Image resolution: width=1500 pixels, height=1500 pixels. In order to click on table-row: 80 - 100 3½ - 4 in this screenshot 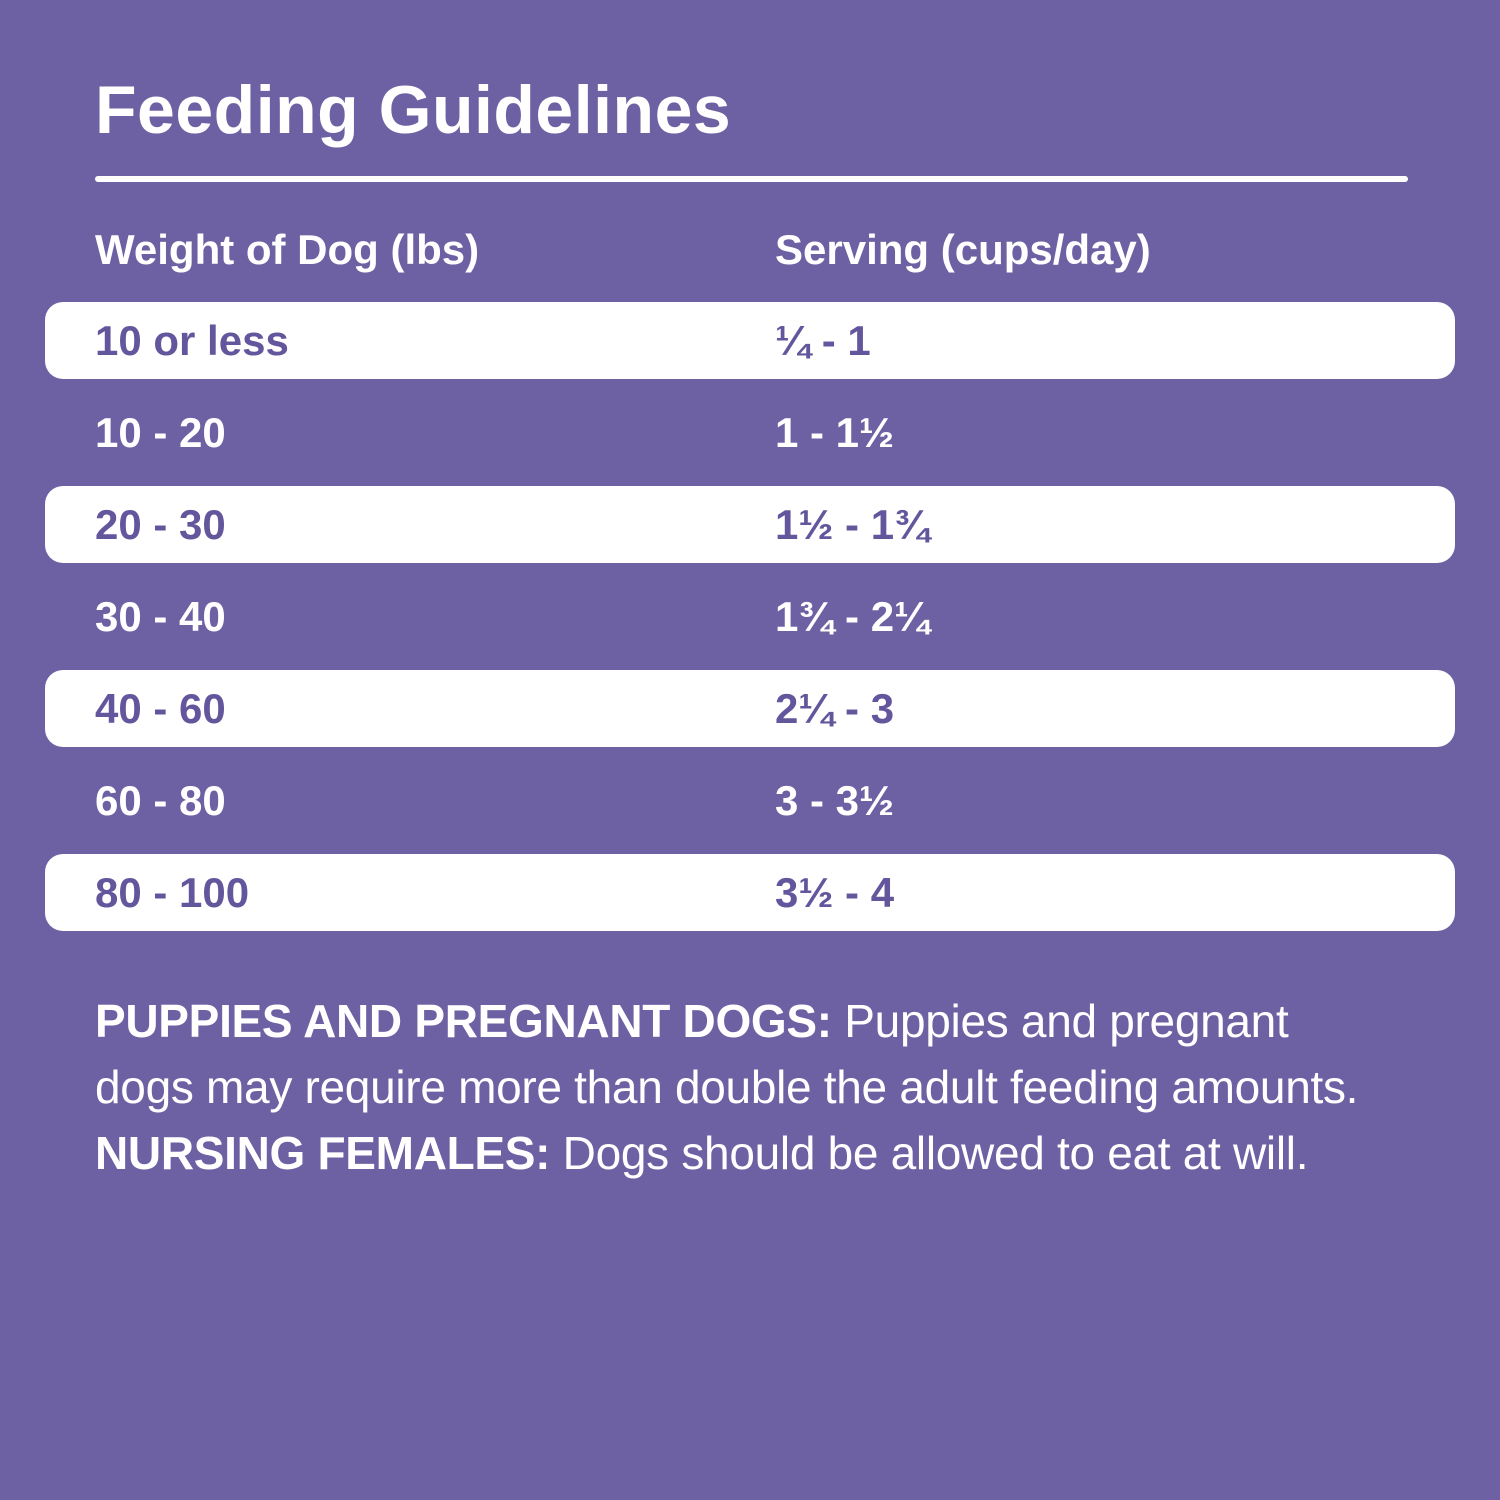, I will do `click(750, 892)`.